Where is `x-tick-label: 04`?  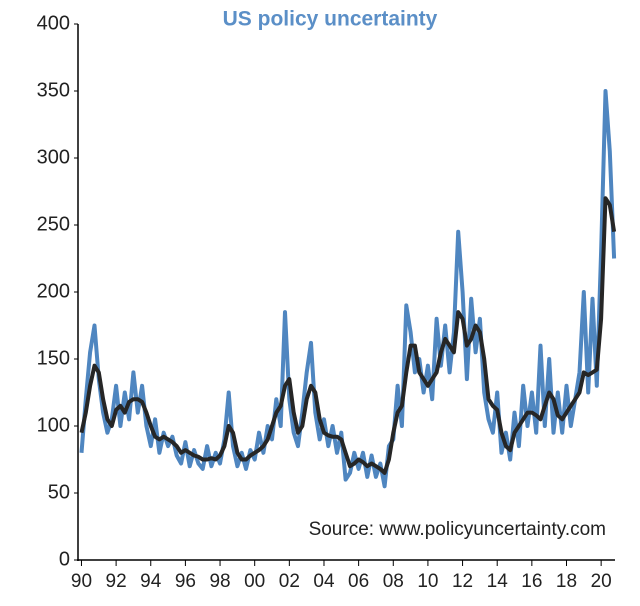
x-tick-label: 04 is located at coordinates (324, 581).